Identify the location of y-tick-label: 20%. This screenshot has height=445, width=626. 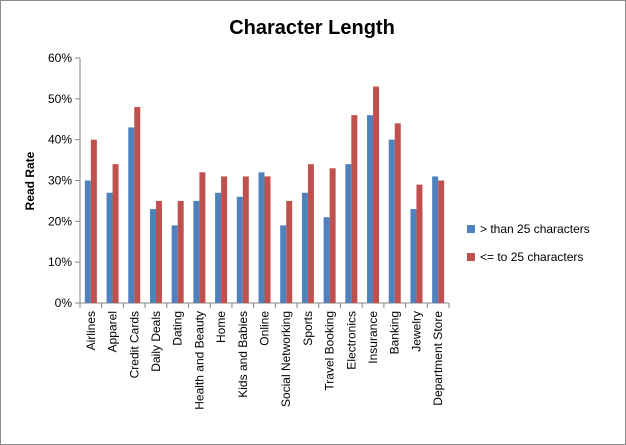
(60, 221).